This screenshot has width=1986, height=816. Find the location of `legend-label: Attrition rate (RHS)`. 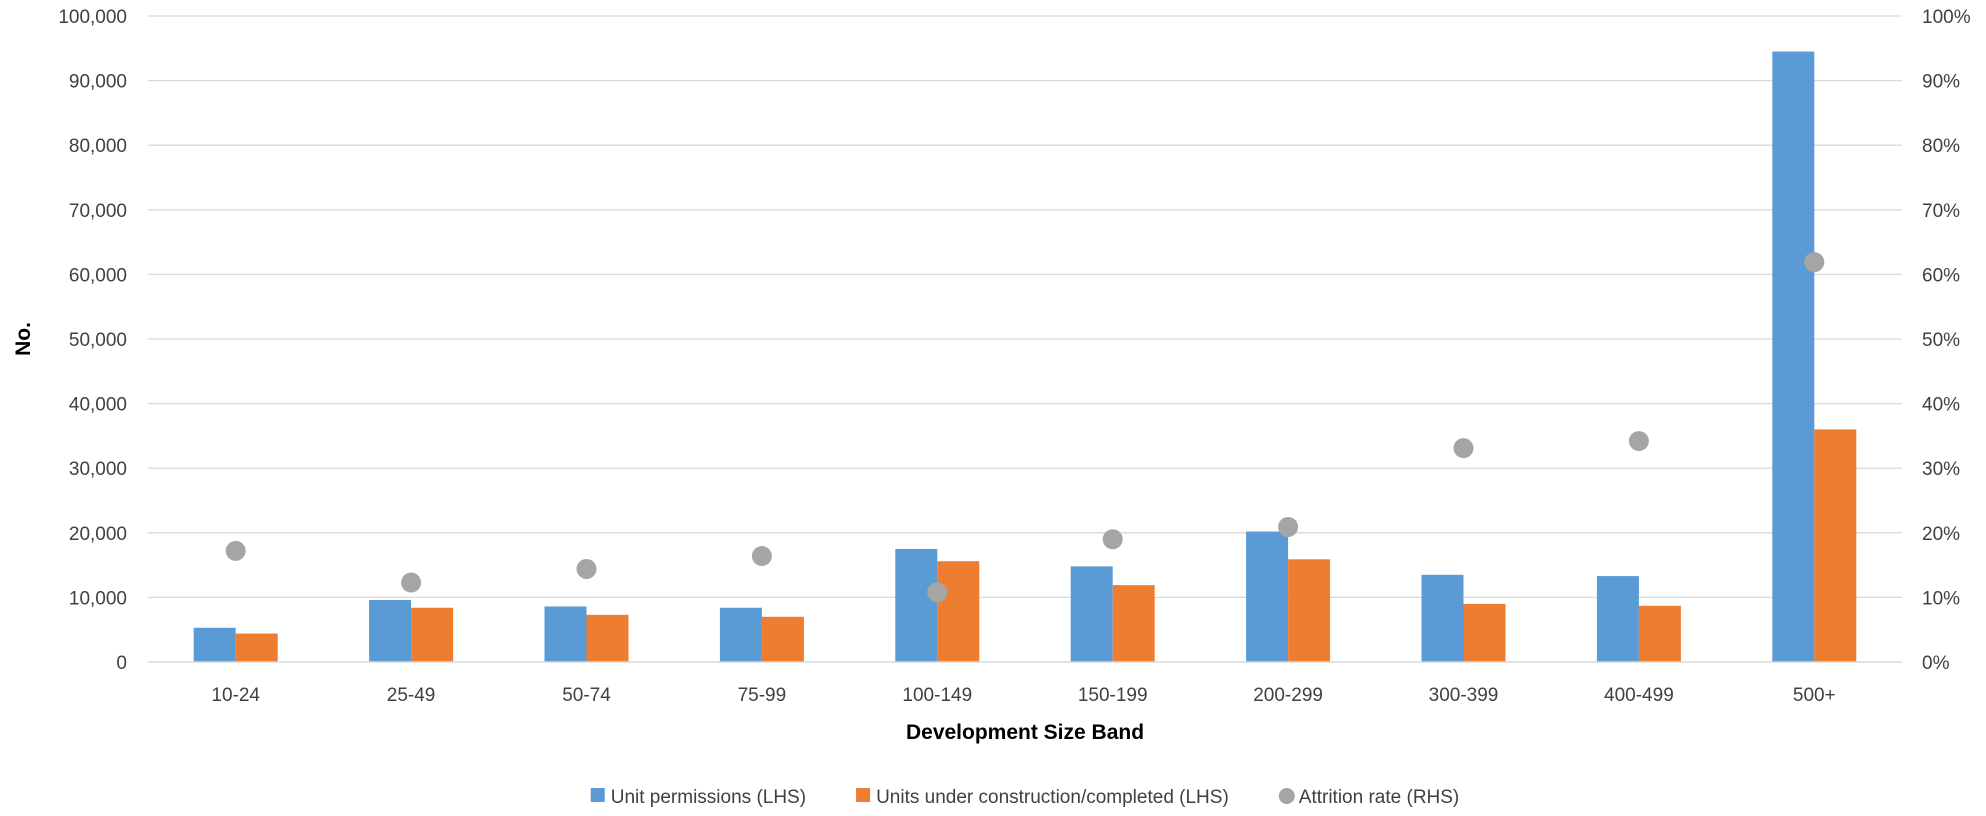

legend-label: Attrition rate (RHS) is located at coordinates (1379, 797).